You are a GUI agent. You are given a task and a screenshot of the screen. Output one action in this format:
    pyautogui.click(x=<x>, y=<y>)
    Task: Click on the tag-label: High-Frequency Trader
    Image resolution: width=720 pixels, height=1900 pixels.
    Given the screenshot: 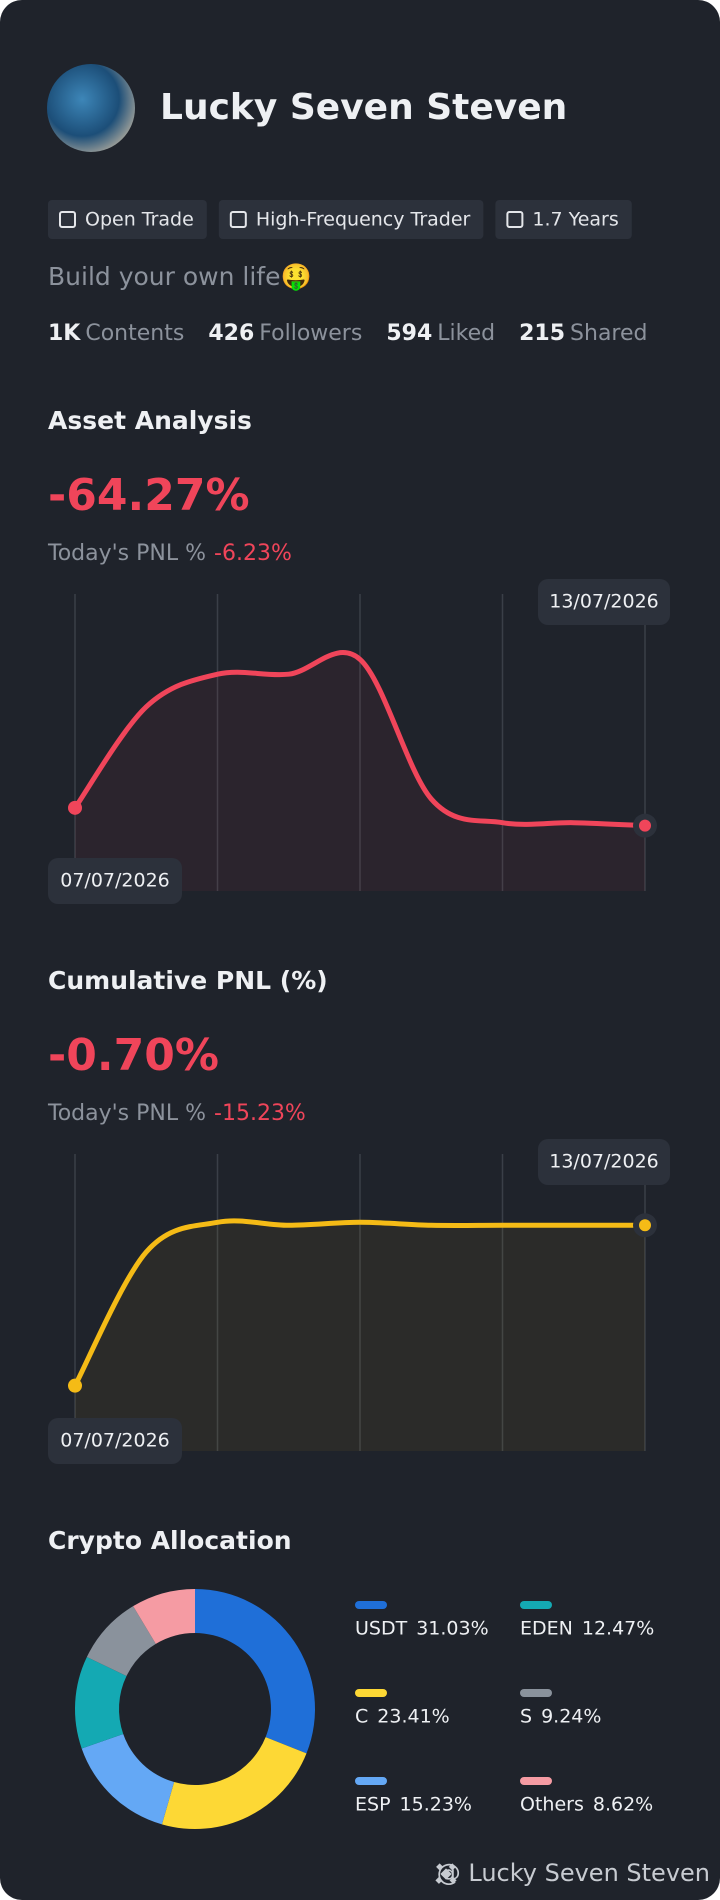 What is the action you would take?
    pyautogui.click(x=363, y=220)
    